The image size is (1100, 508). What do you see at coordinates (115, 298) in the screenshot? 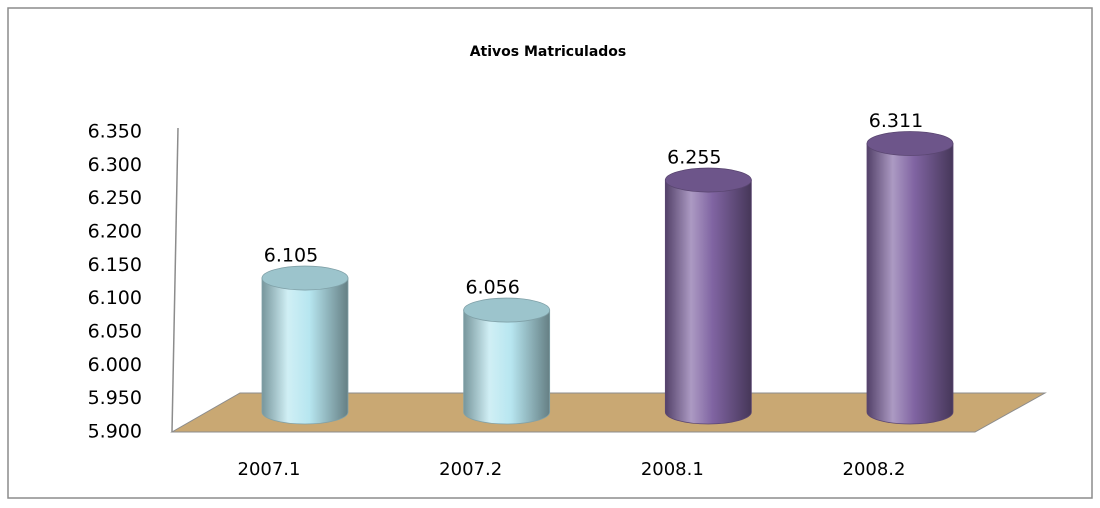
I see `y-tick-label: 6.100` at bounding box center [115, 298].